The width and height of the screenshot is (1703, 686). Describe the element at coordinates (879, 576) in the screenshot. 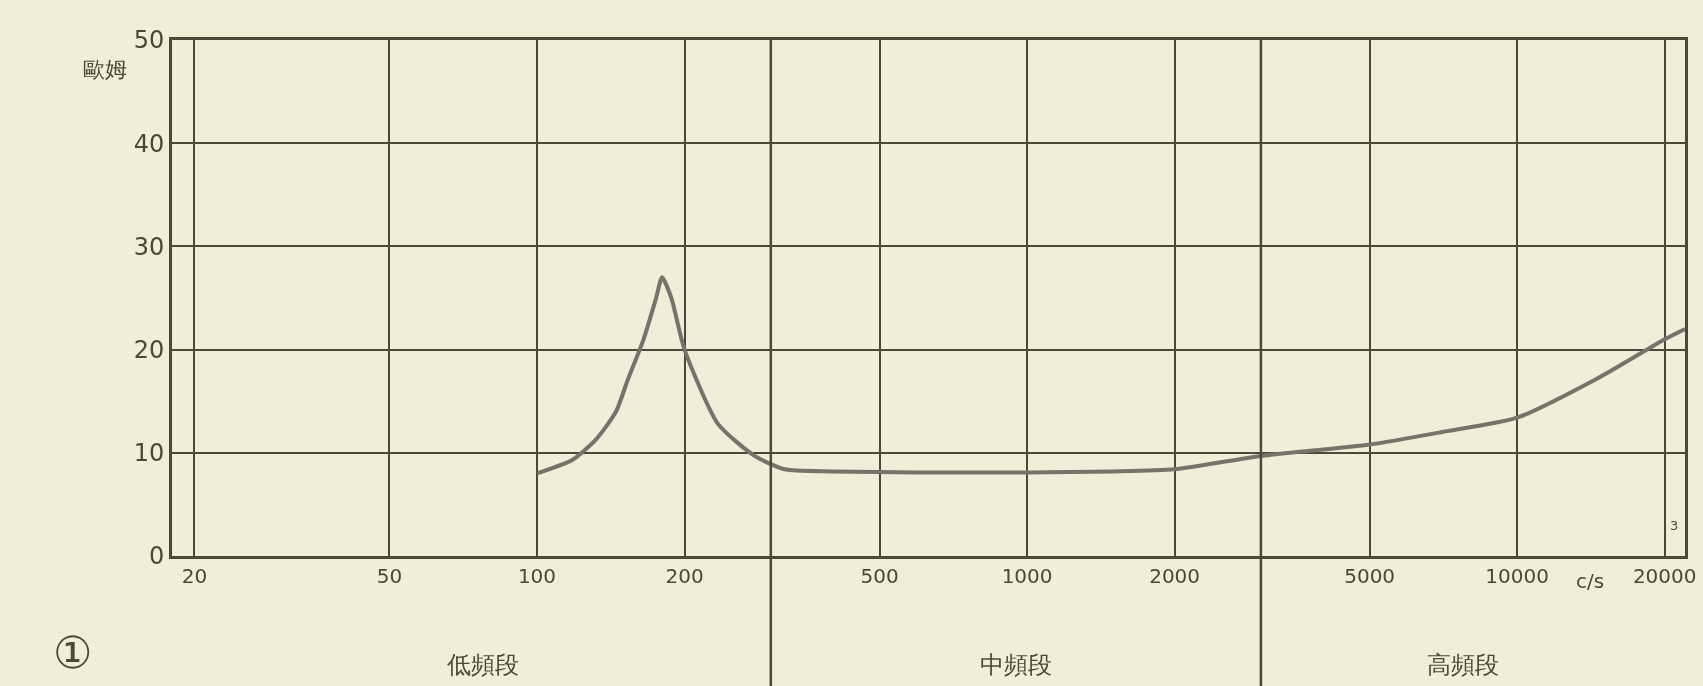

I see `x-tick-label: 500` at that location.